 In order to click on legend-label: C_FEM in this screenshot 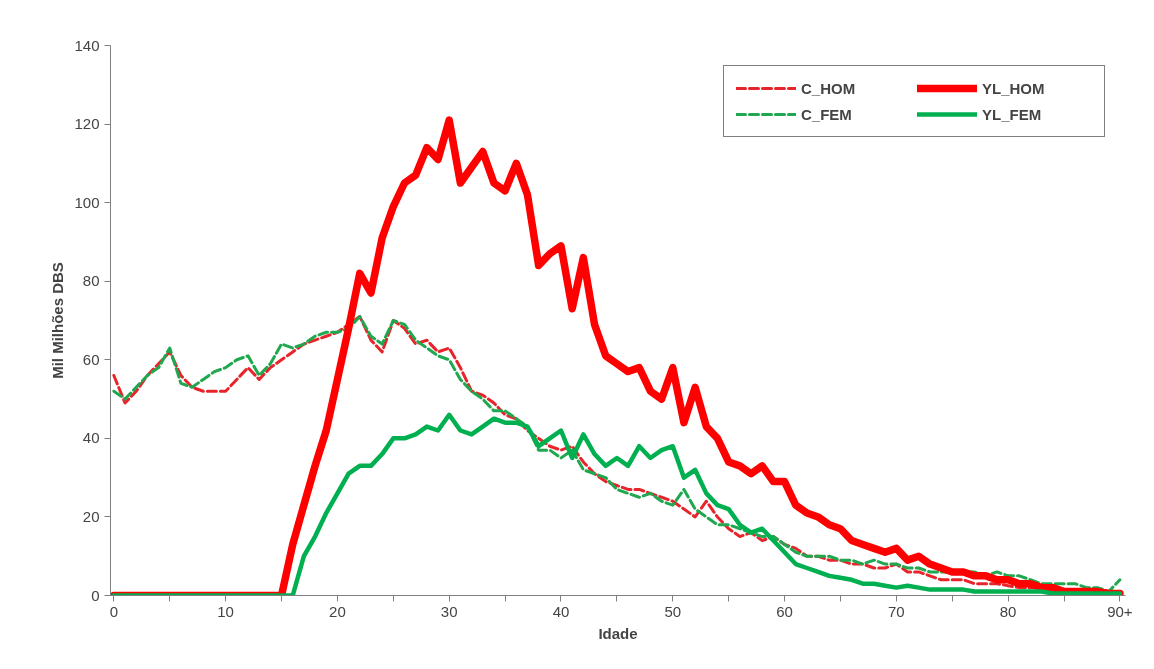, I will do `click(827, 114)`.